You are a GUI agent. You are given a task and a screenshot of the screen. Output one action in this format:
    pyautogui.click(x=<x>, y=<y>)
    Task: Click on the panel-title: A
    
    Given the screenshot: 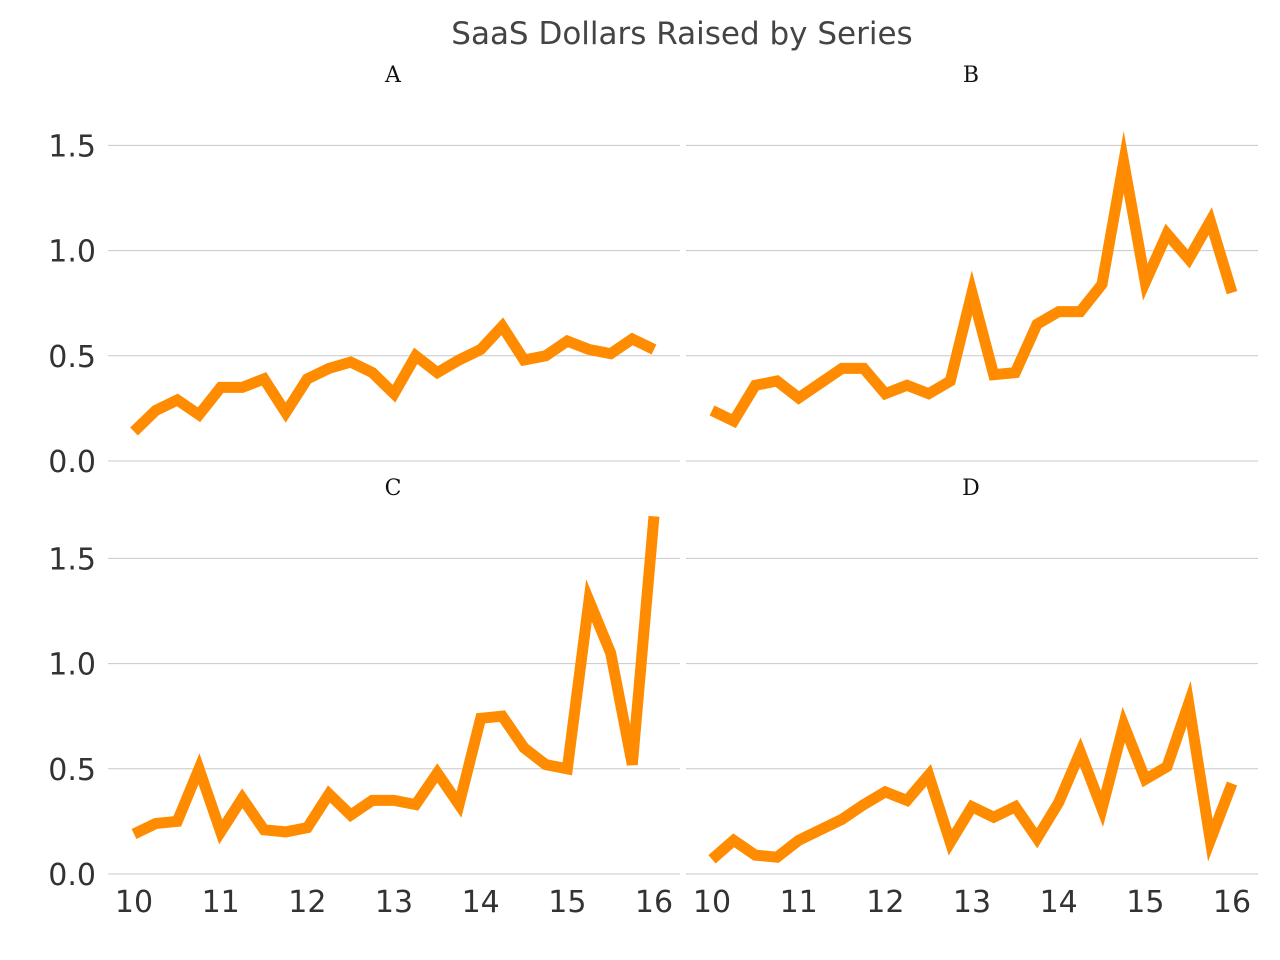 What is the action you would take?
    pyautogui.click(x=393, y=75)
    